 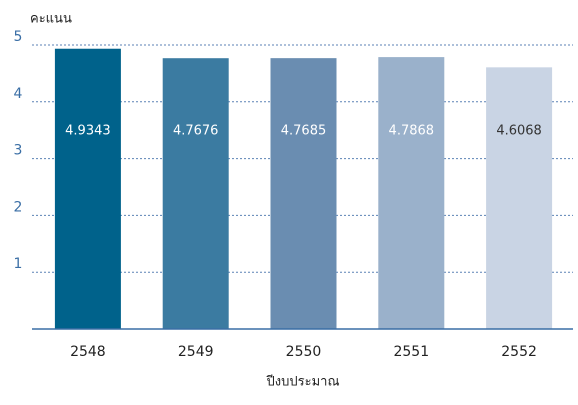 I want to click on value-label: 4.6068, so click(x=519, y=131).